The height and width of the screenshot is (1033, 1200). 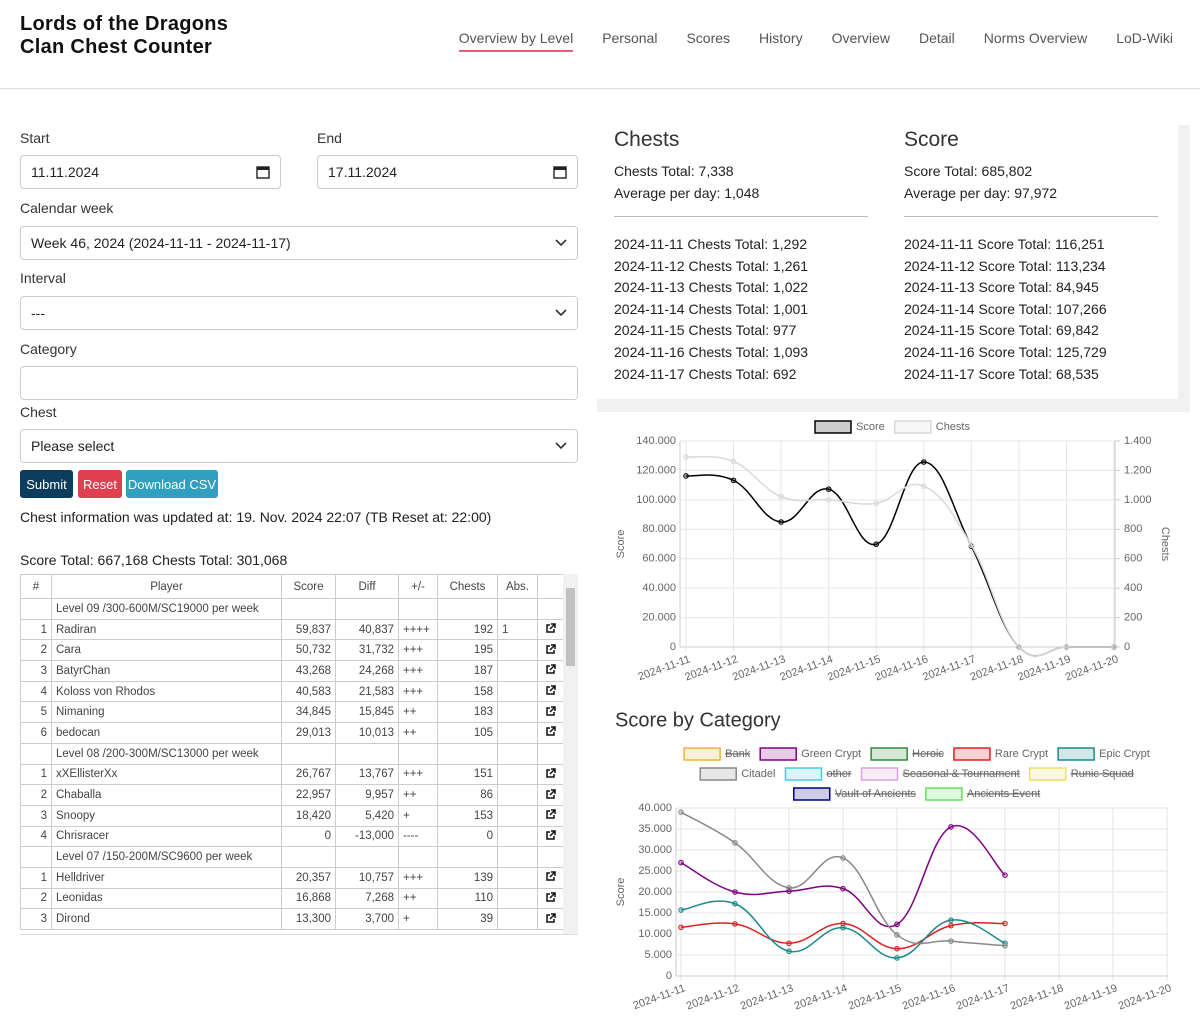 I want to click on title-line: Lords of the Dragons, so click(x=124, y=24).